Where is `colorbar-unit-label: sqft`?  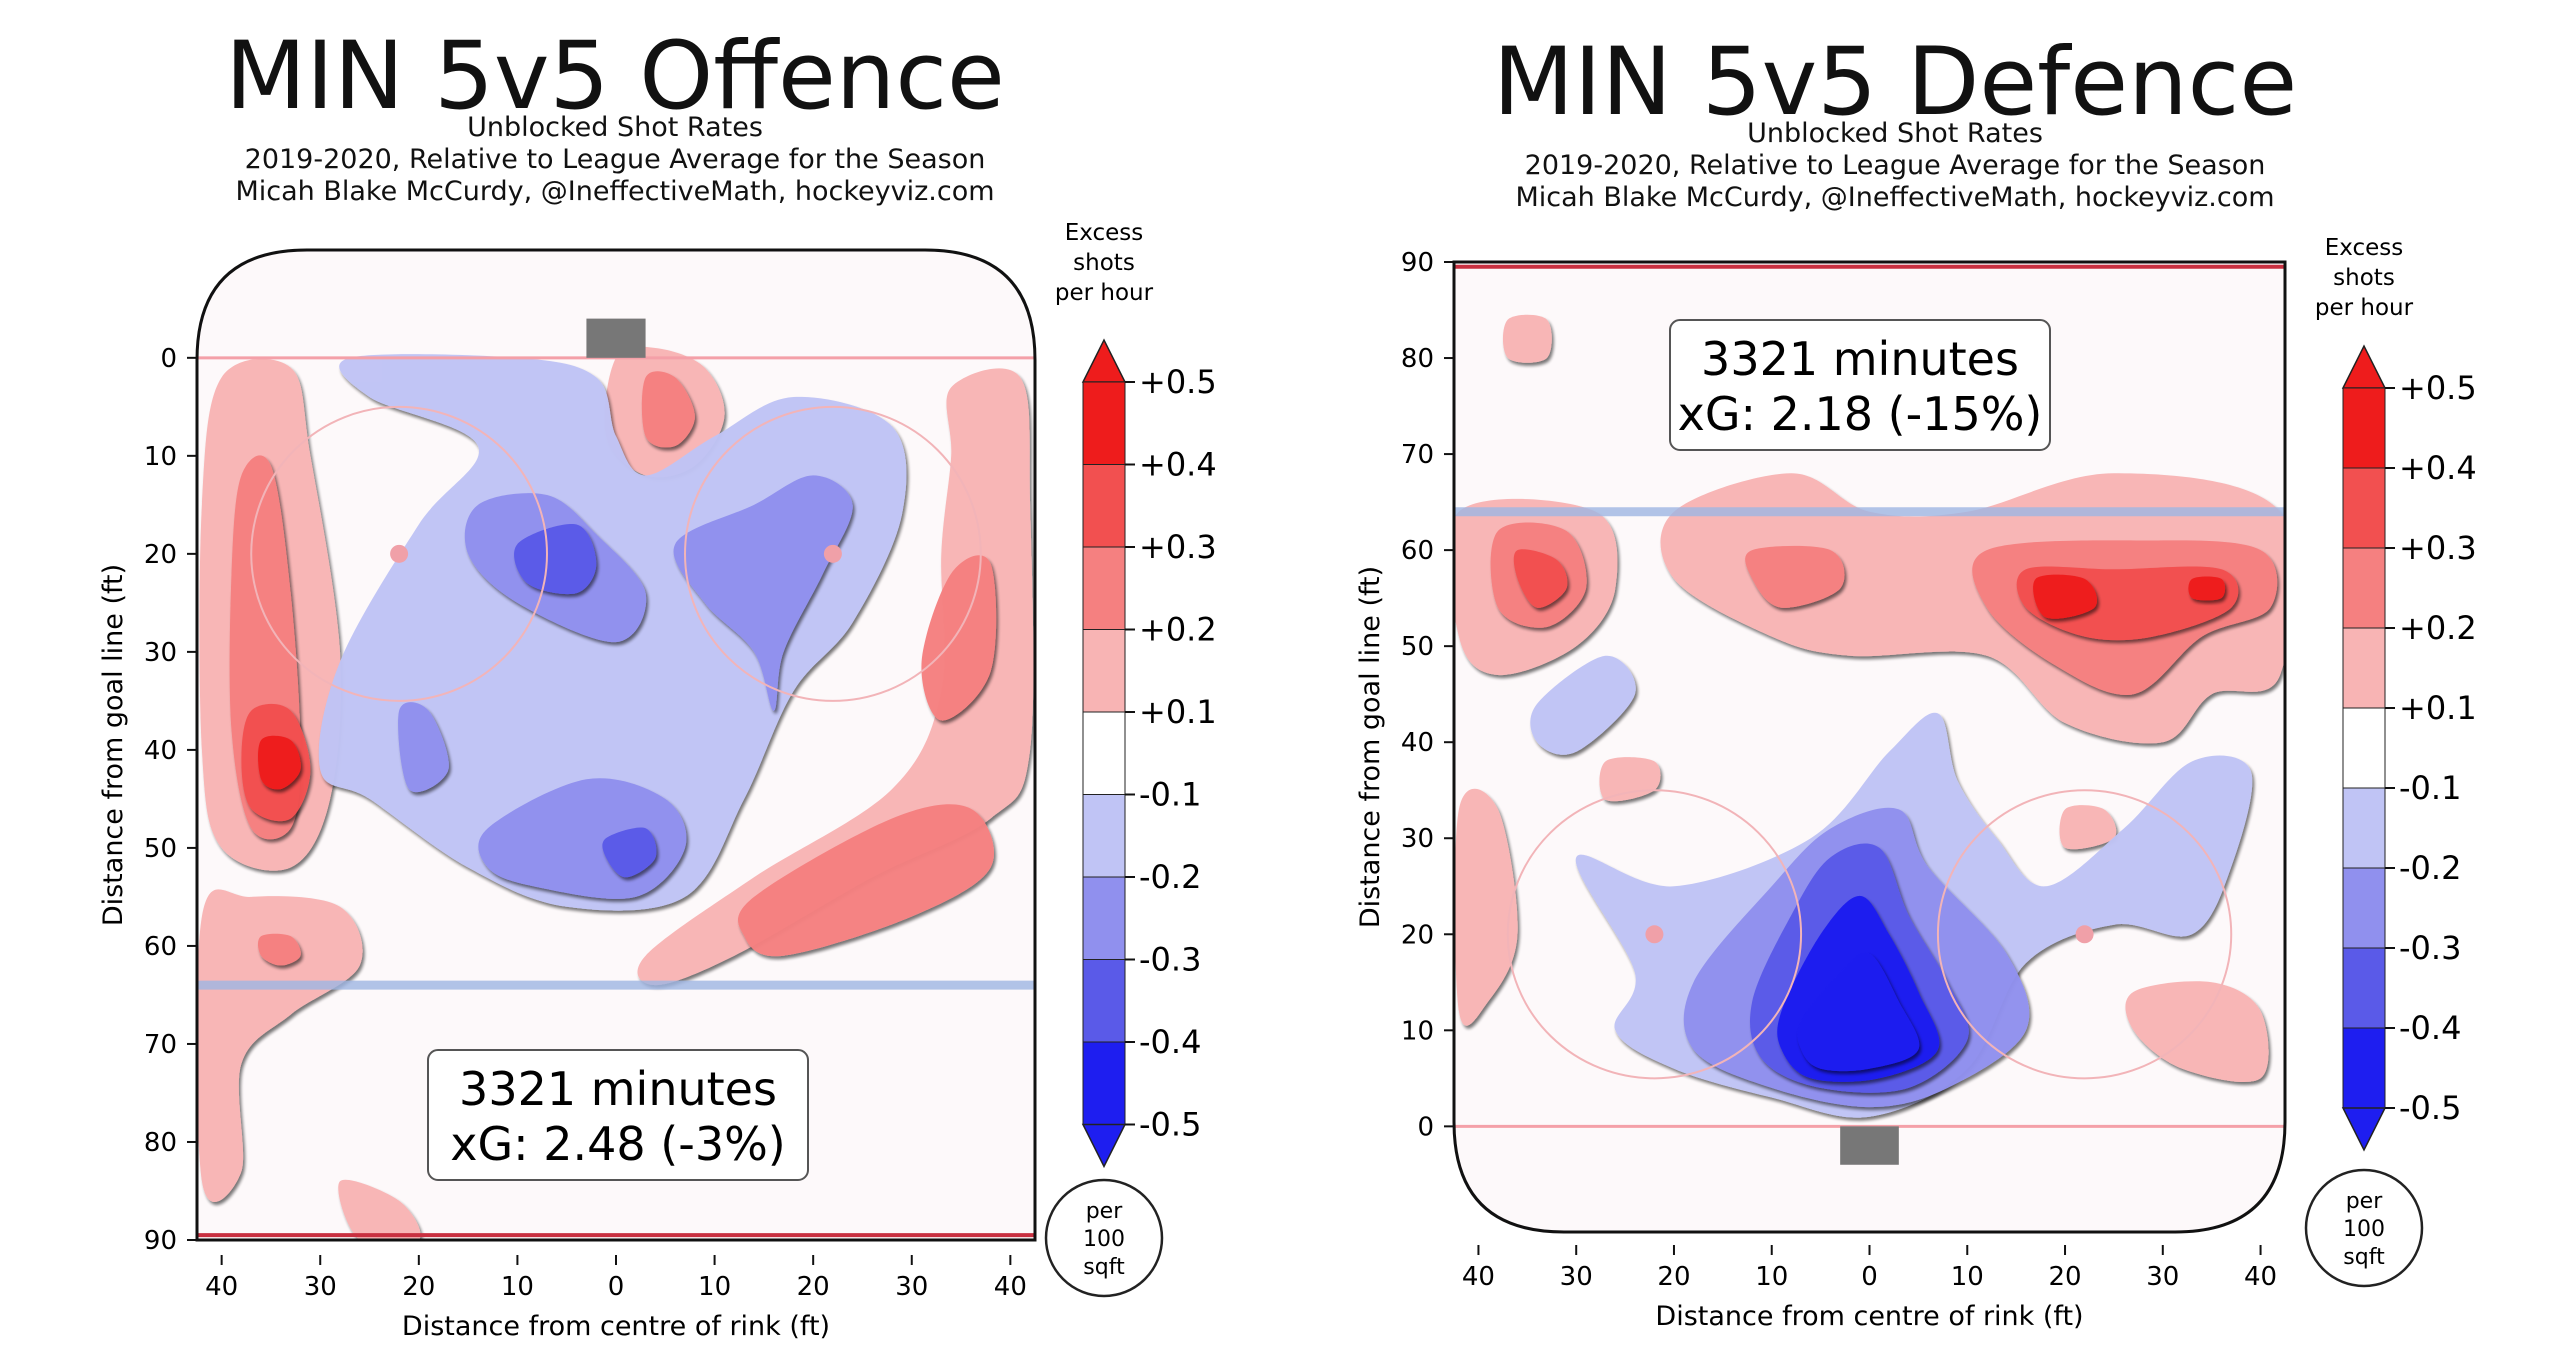 colorbar-unit-label: sqft is located at coordinates (2364, 1257).